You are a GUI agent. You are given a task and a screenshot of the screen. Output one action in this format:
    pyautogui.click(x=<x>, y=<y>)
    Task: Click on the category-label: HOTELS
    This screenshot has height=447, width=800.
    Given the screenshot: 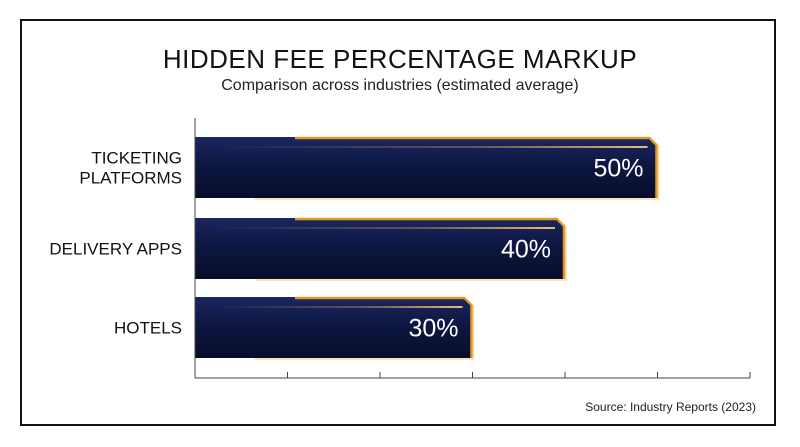 What is the action you would take?
    pyautogui.click(x=148, y=328)
    